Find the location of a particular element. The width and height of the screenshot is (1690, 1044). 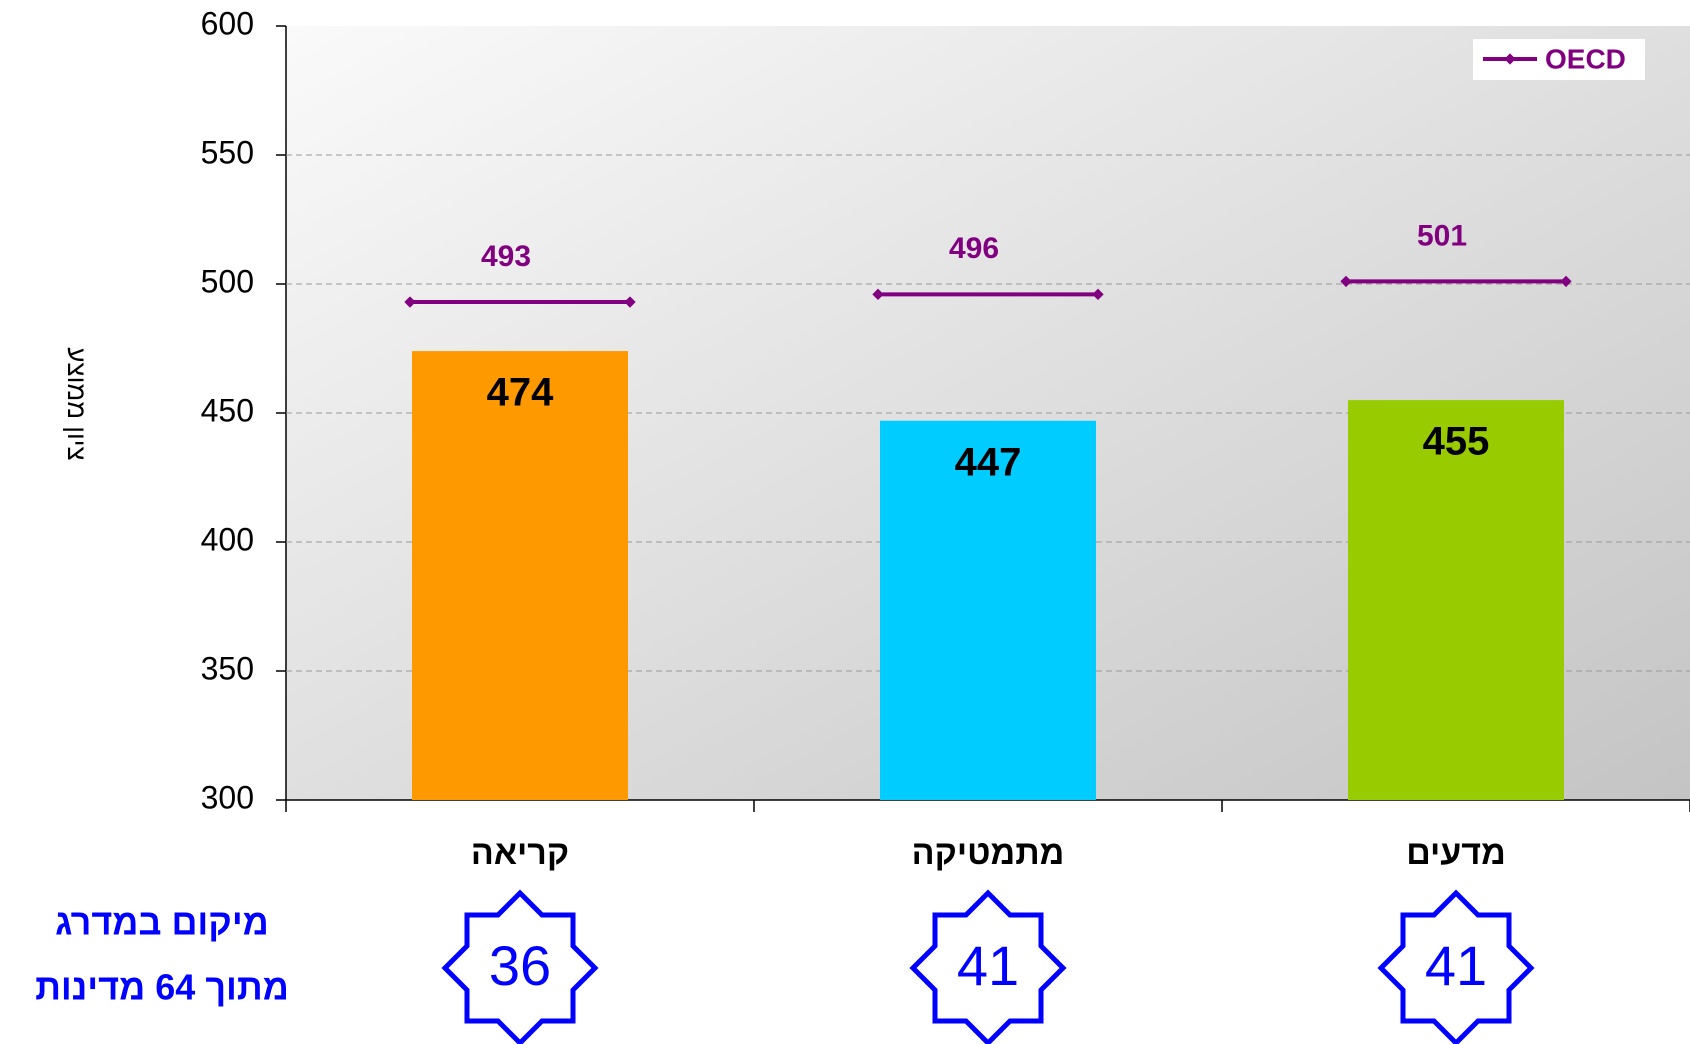

y-tick-label: 350 is located at coordinates (227, 668).